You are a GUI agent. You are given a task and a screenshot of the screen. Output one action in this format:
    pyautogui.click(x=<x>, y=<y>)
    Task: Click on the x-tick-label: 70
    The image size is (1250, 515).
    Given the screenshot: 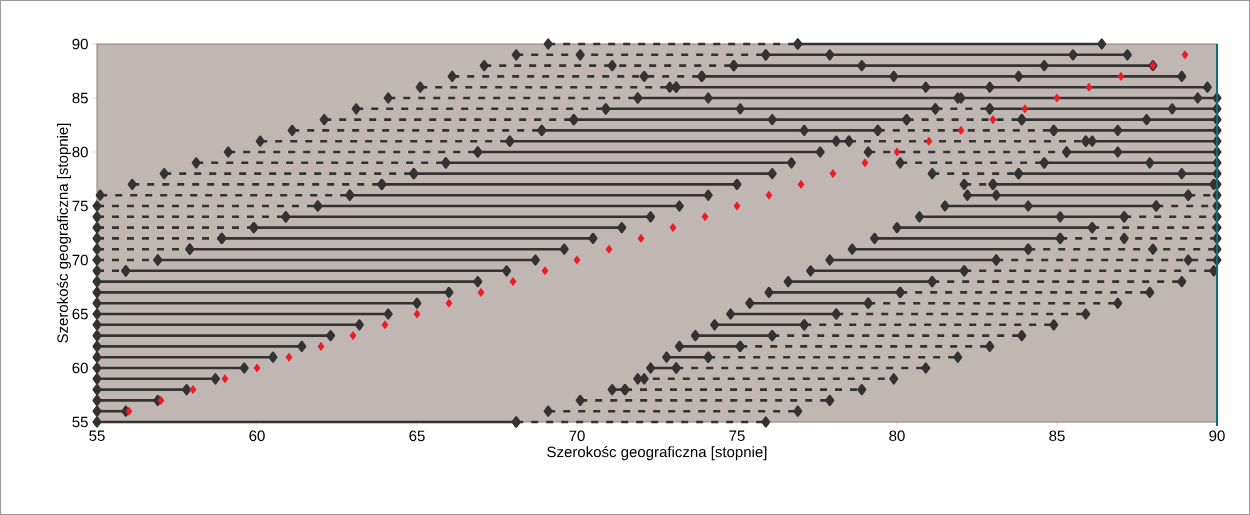 What is the action you would take?
    pyautogui.click(x=577, y=436)
    